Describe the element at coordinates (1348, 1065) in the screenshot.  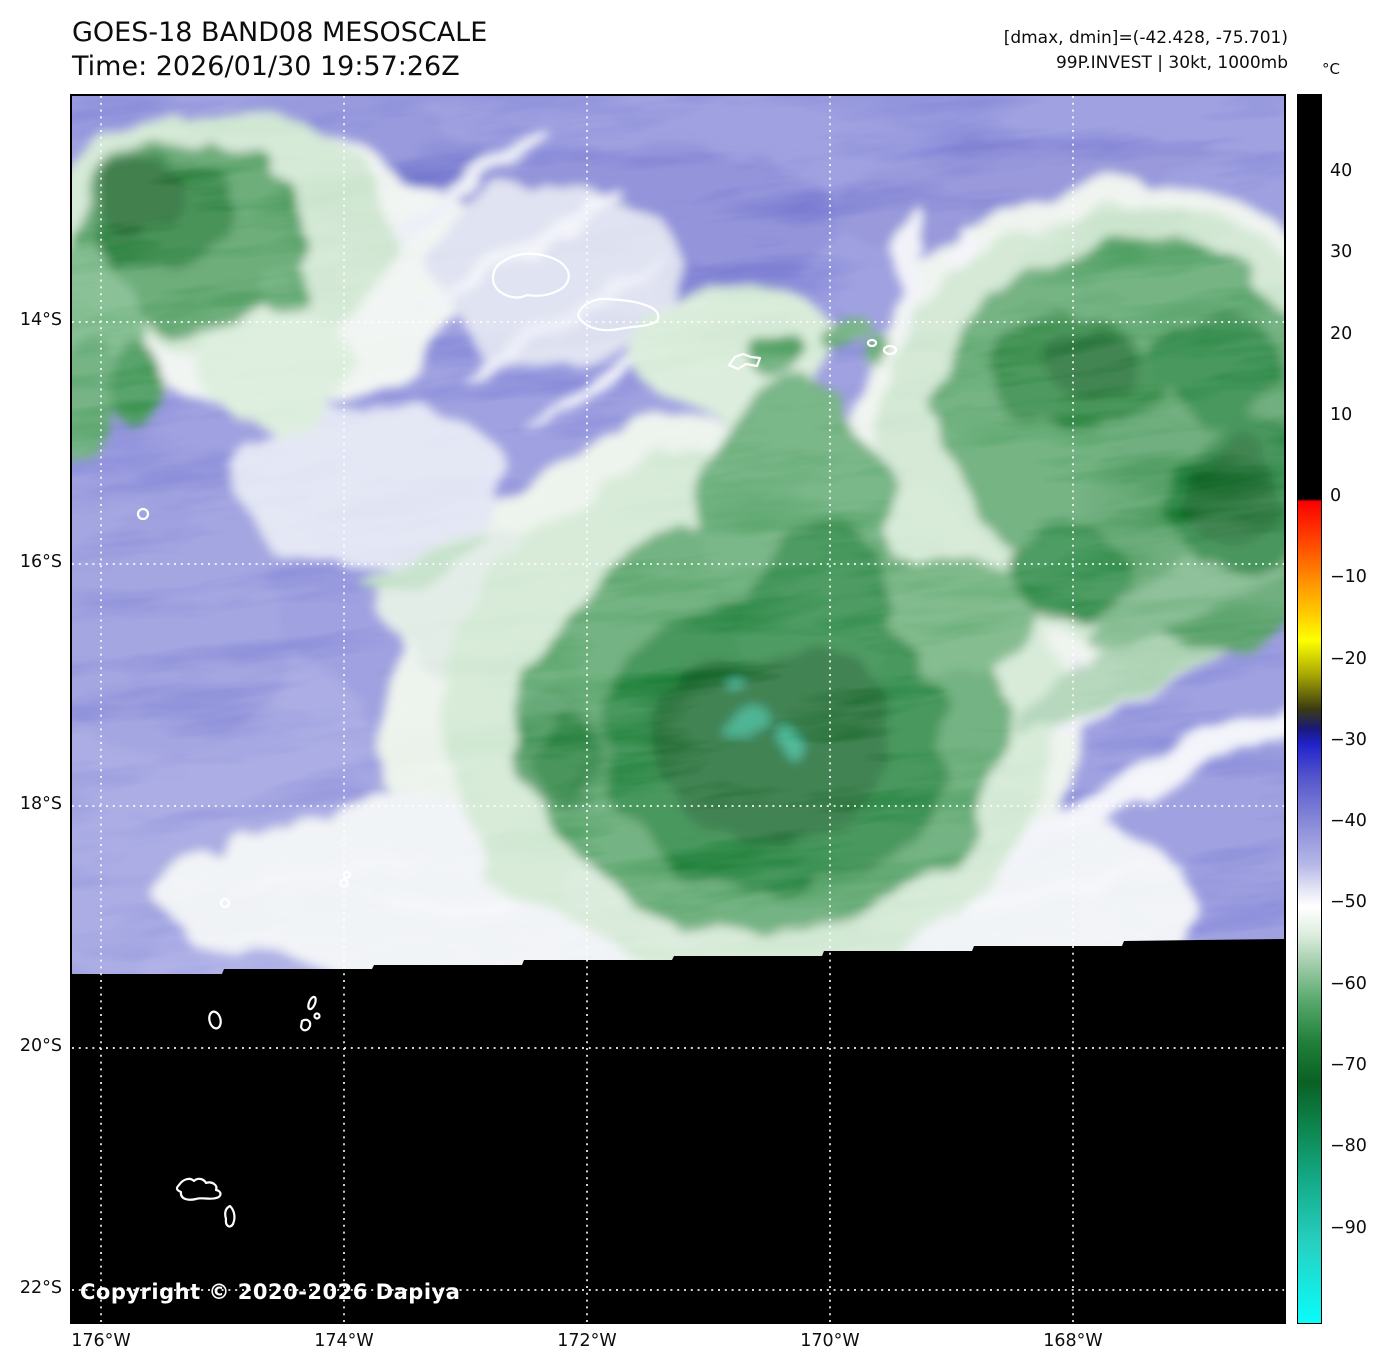
I see `colorbar-tick-m70: −70` at that location.